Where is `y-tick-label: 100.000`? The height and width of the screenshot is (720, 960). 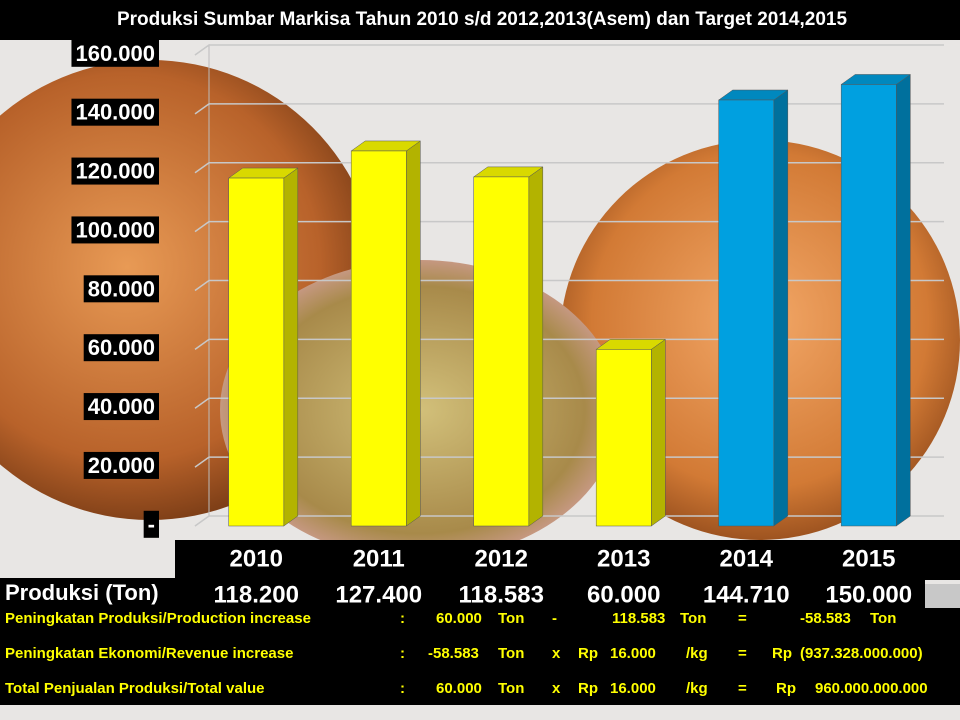
y-tick-label: 100.000 is located at coordinates (115, 229).